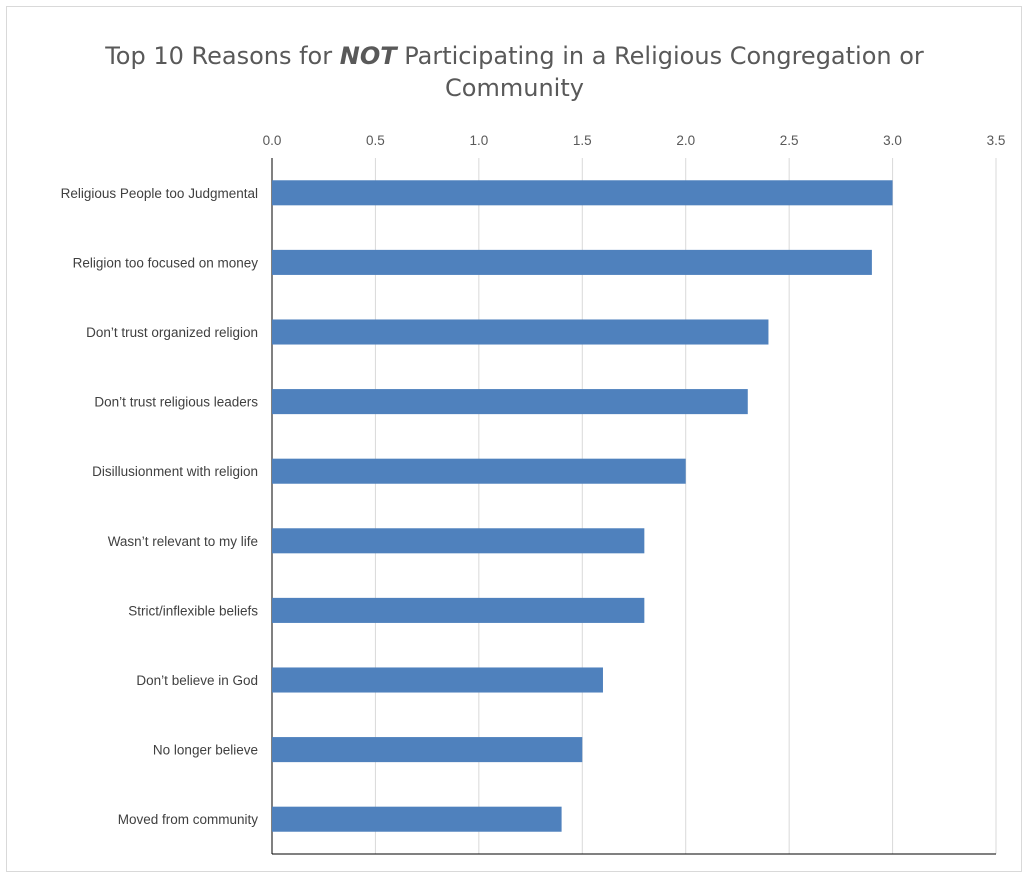  What do you see at coordinates (582, 140) in the screenshot?
I see `x-tick-label: 1.5` at bounding box center [582, 140].